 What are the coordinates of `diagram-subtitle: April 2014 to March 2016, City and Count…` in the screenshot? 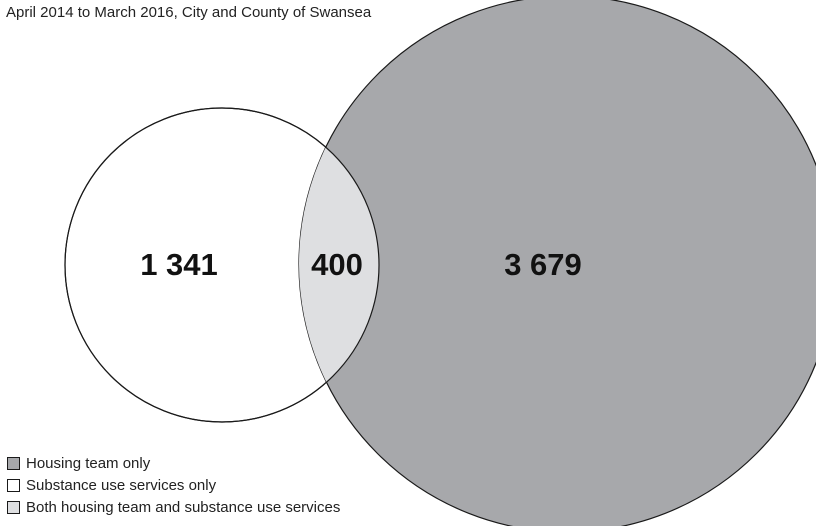 It's located at (189, 12).